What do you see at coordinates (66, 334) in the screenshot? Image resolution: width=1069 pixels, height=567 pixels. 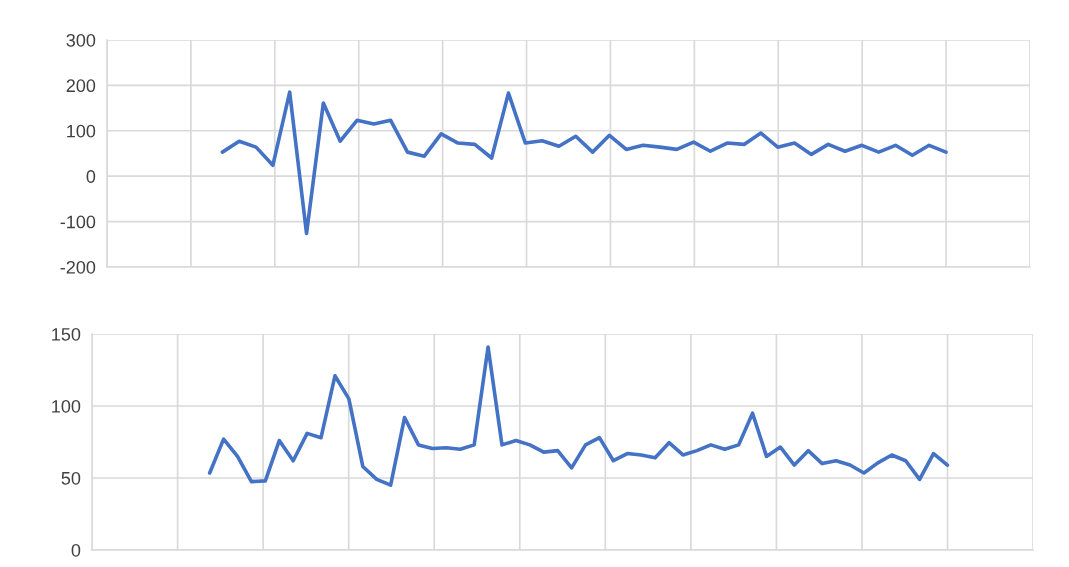 I see `y-tick-label: 150` at bounding box center [66, 334].